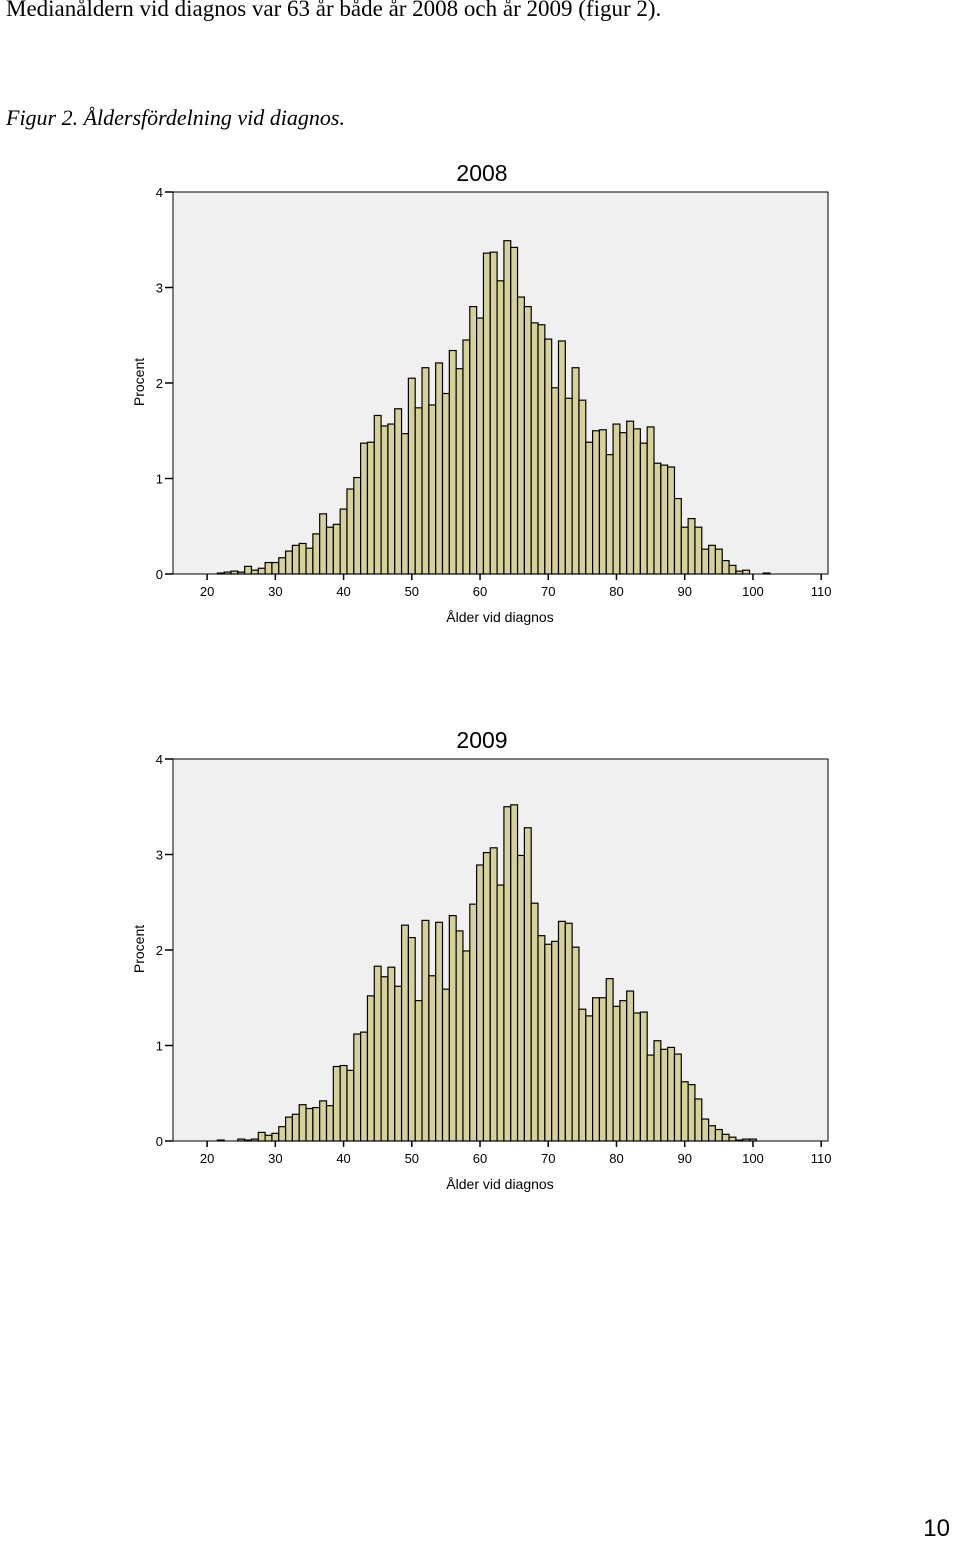 This screenshot has height=1543, width=960. I want to click on x-tick-label: 20, so click(207, 1158).